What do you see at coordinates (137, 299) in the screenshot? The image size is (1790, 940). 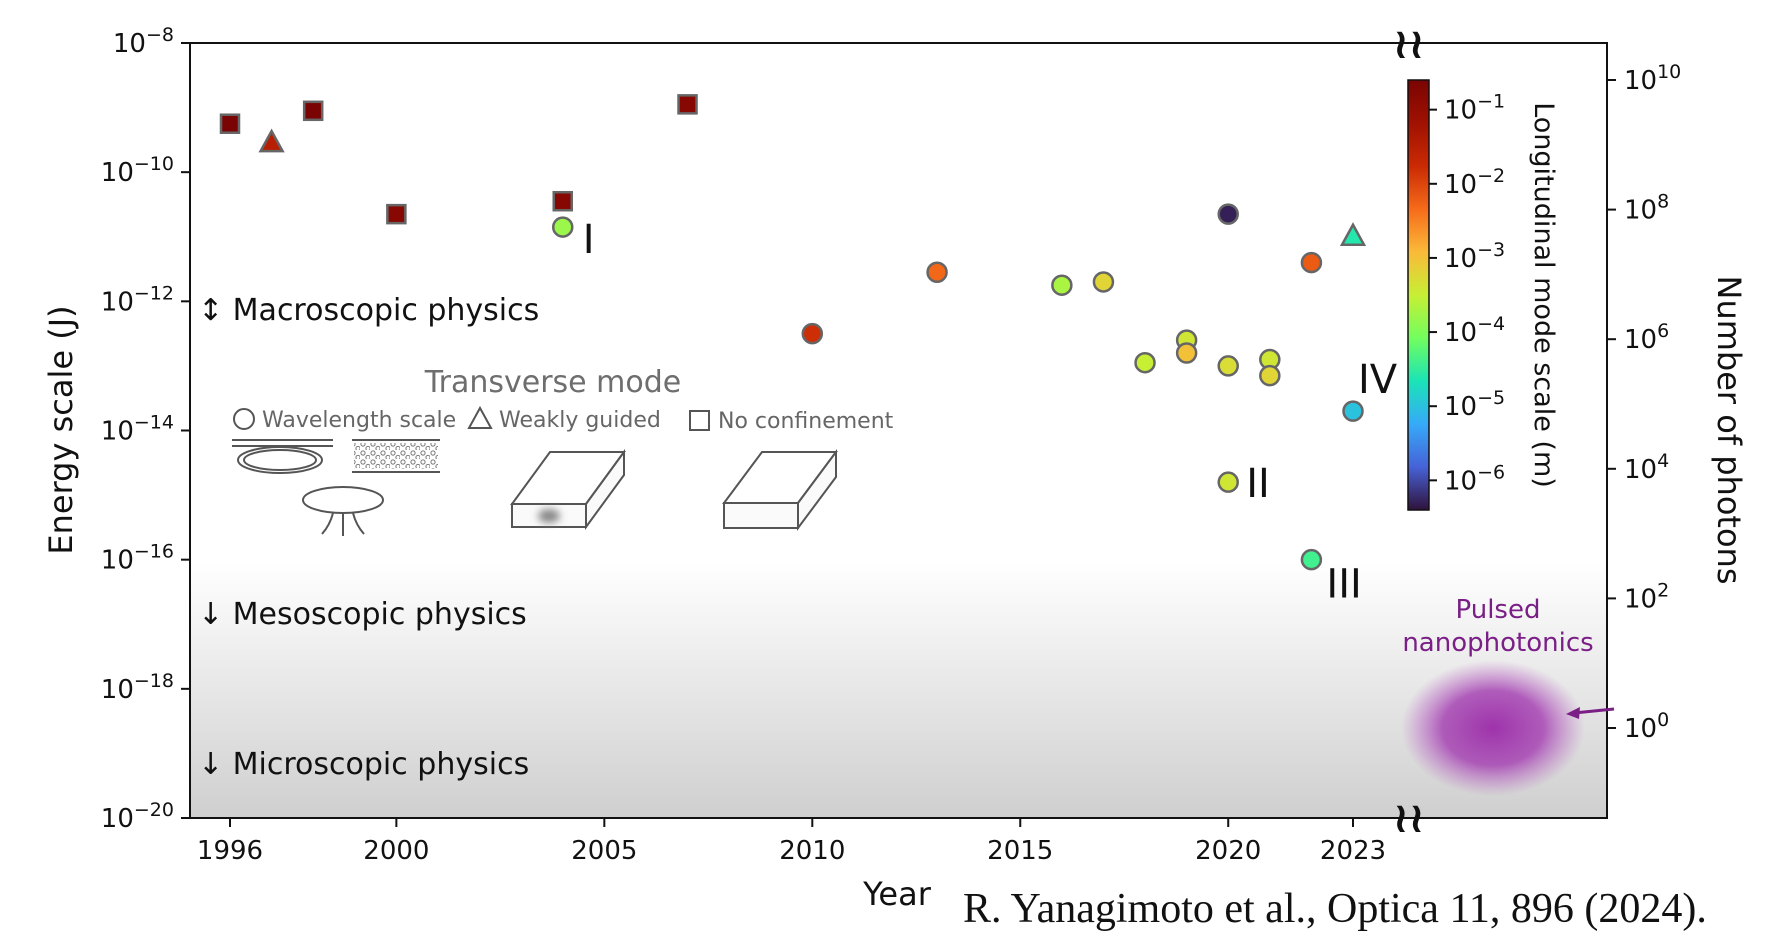 I see `y-tick-label: 10⁻¹²` at bounding box center [137, 299].